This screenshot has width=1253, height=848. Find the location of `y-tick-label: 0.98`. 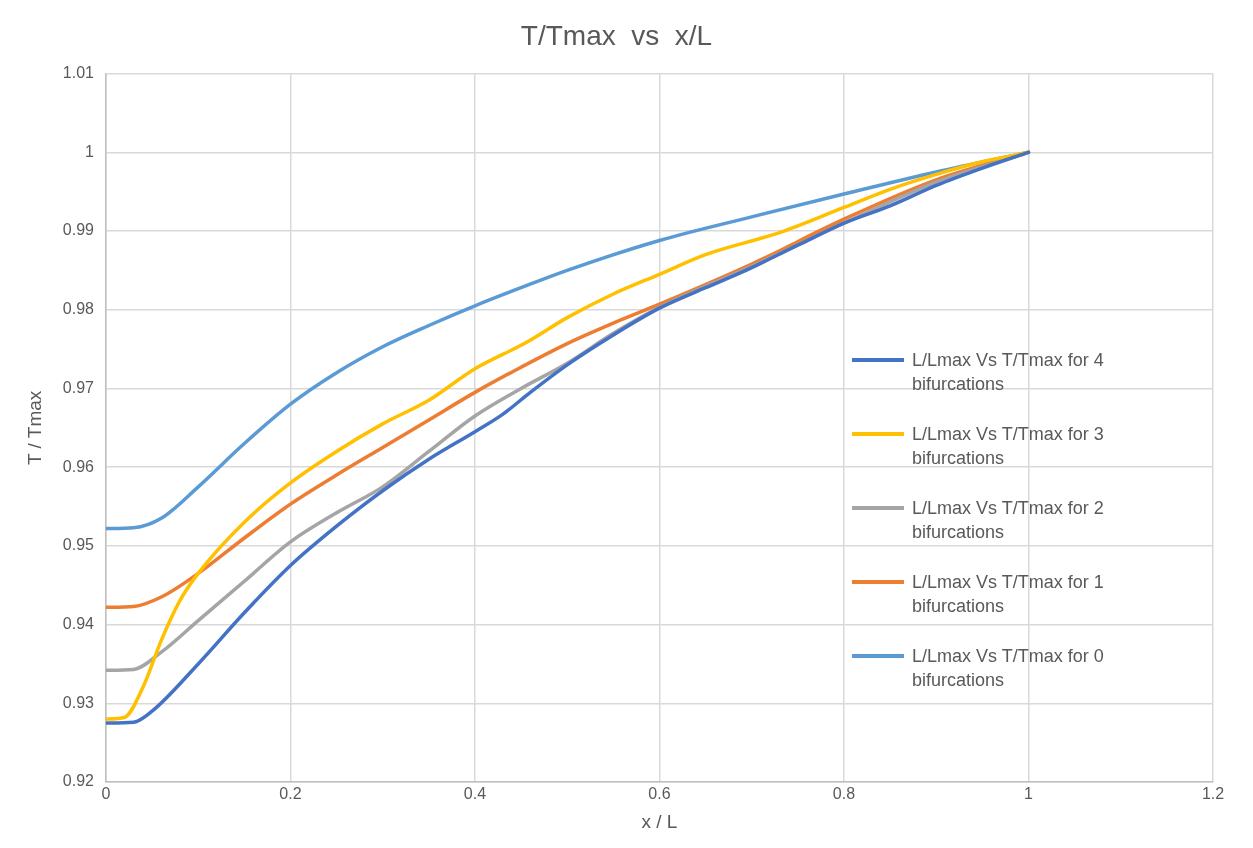

y-tick-label: 0.98 is located at coordinates (78, 309).